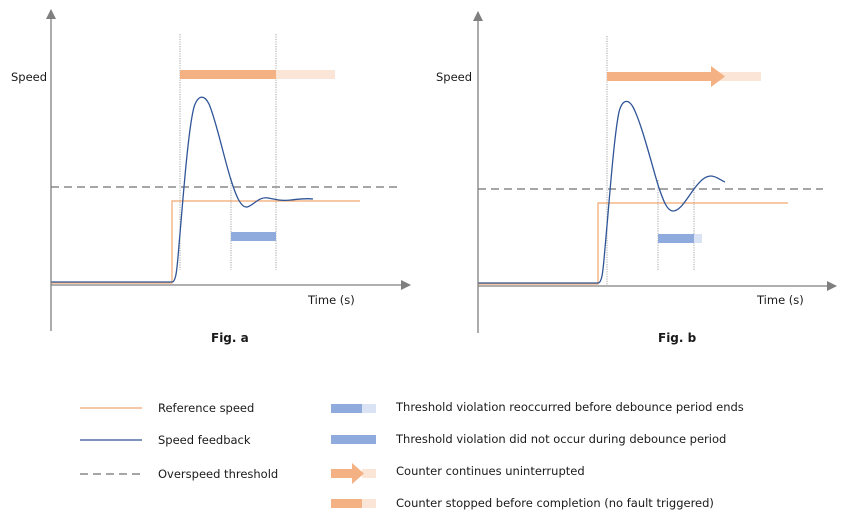 This screenshot has height=527, width=847. What do you see at coordinates (698, 238) in the screenshot?
I see `debounce-bar-remaining` at bounding box center [698, 238].